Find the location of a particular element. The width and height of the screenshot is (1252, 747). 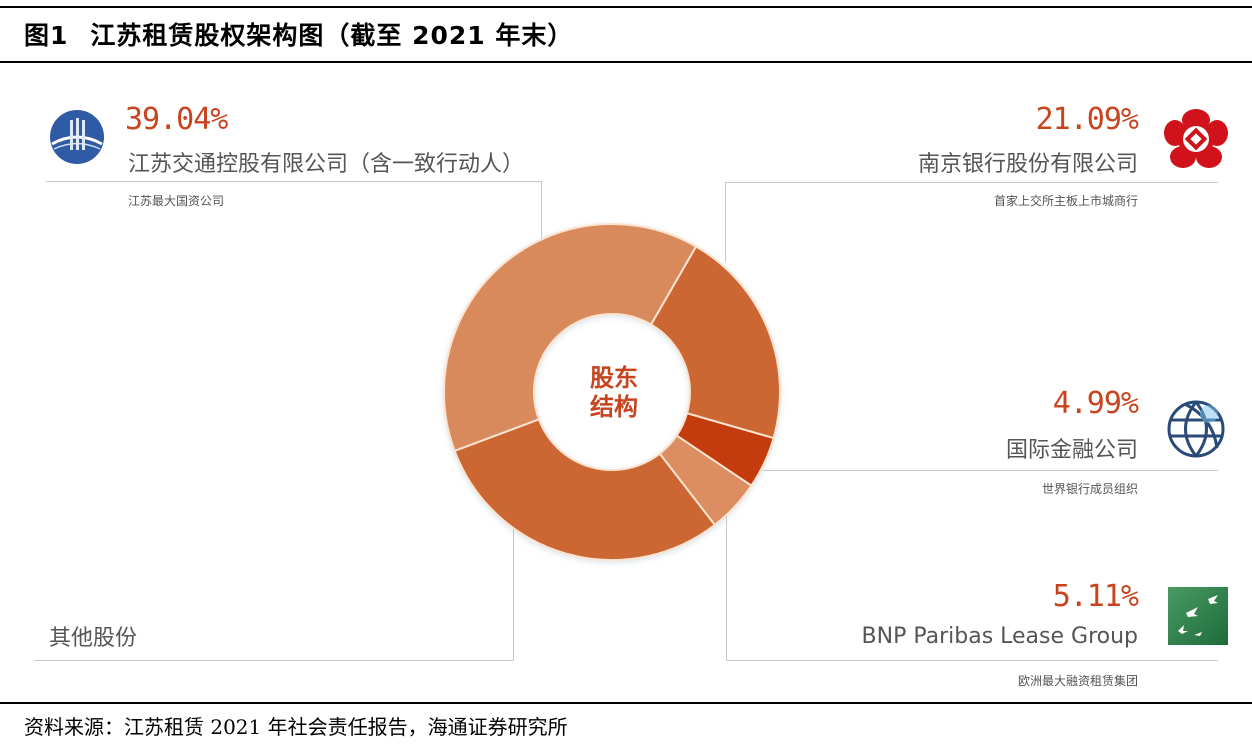

shareholder-pct-nanjing: 21.09% is located at coordinates (1087, 119).